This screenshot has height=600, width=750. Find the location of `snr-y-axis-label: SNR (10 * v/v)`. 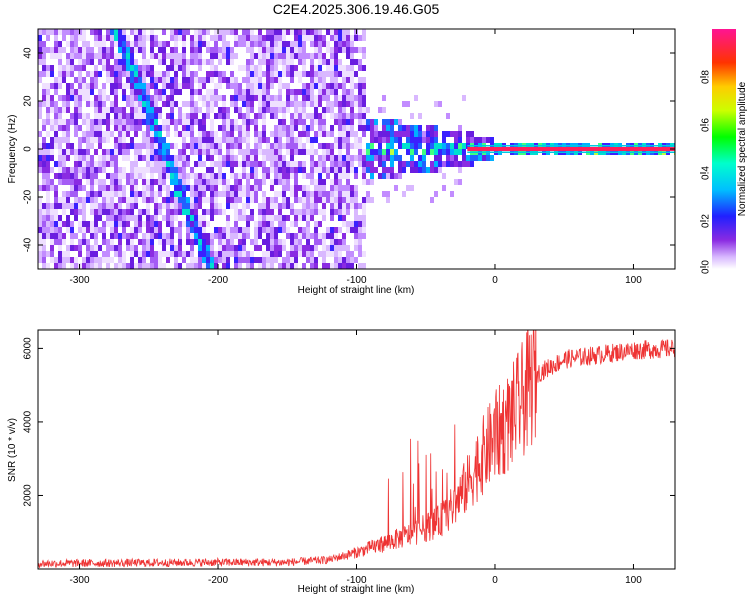

snr-y-axis-label: SNR (10 * v/v) is located at coordinates (12, 450).